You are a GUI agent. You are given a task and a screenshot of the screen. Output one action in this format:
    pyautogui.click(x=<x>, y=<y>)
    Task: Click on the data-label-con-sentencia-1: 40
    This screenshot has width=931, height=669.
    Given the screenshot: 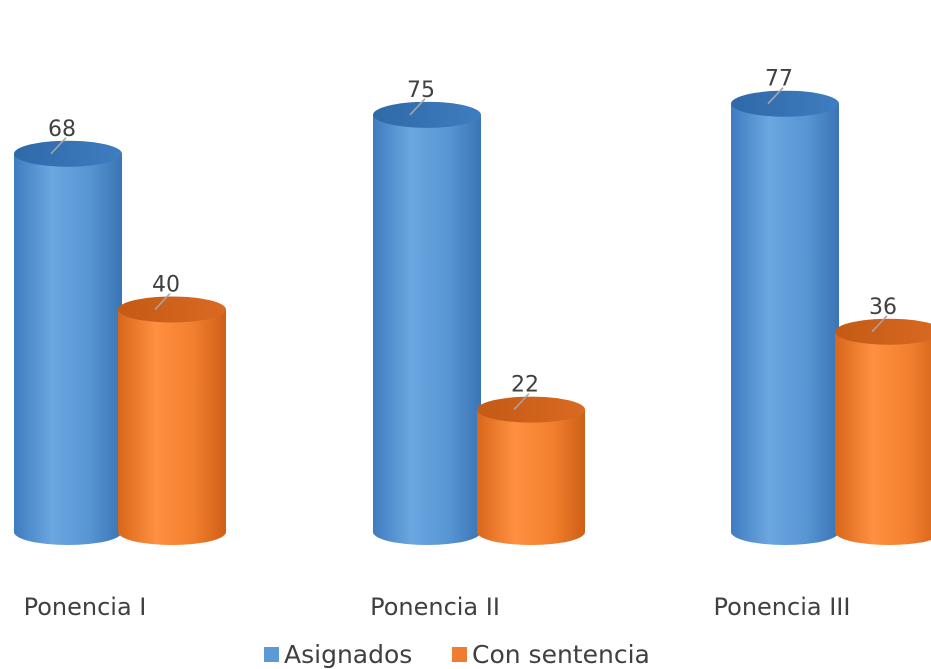 What is the action you would take?
    pyautogui.click(x=166, y=285)
    